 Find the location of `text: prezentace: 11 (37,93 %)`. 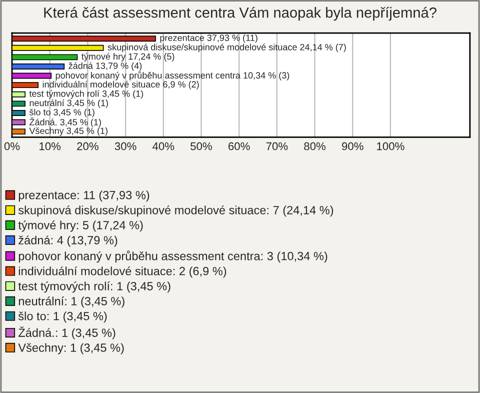

text: prezentace: 11 (37,93 %) is located at coordinates (84, 196).